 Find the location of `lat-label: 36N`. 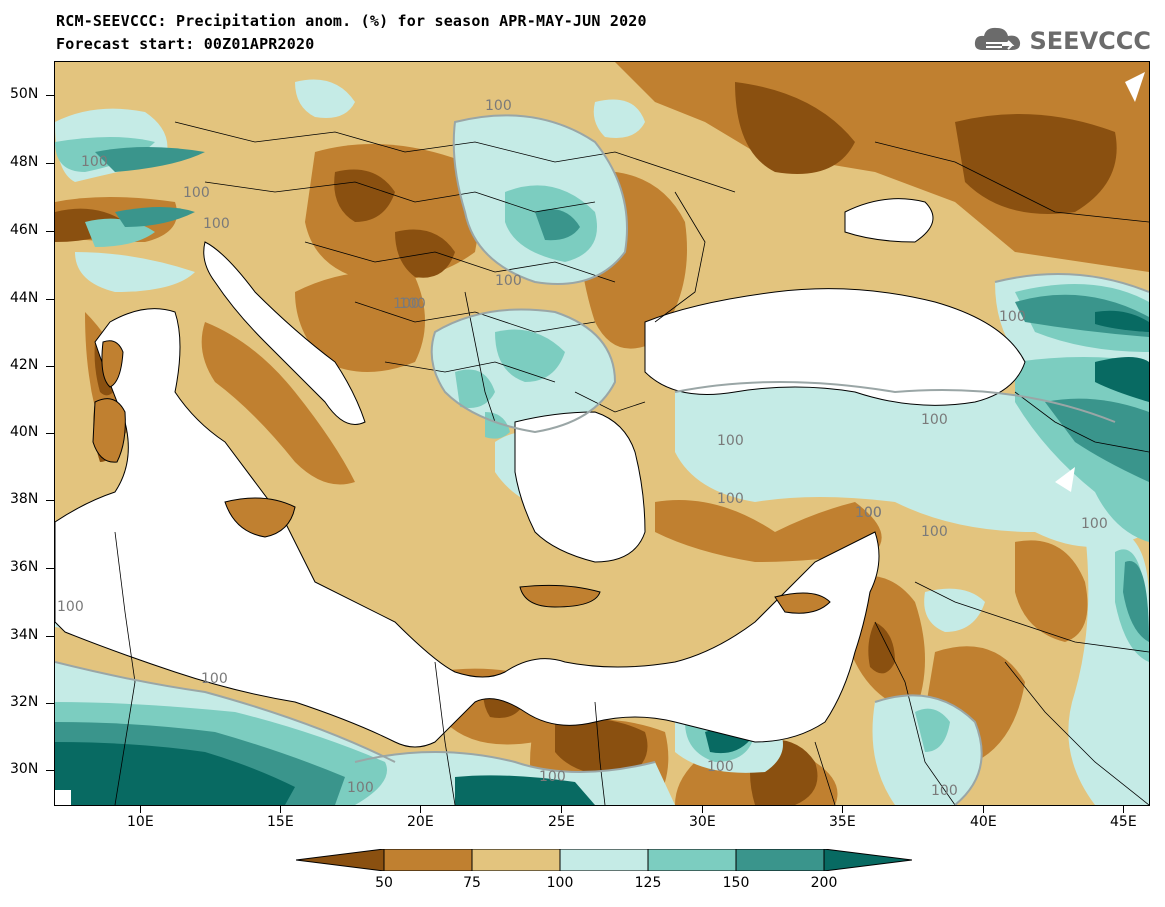

lat-label: 36N is located at coordinates (24, 567).